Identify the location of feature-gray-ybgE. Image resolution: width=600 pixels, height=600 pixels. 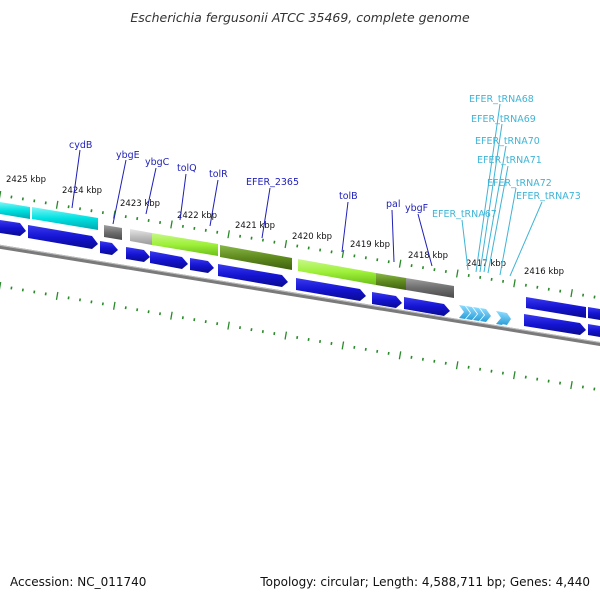
(113, 232).